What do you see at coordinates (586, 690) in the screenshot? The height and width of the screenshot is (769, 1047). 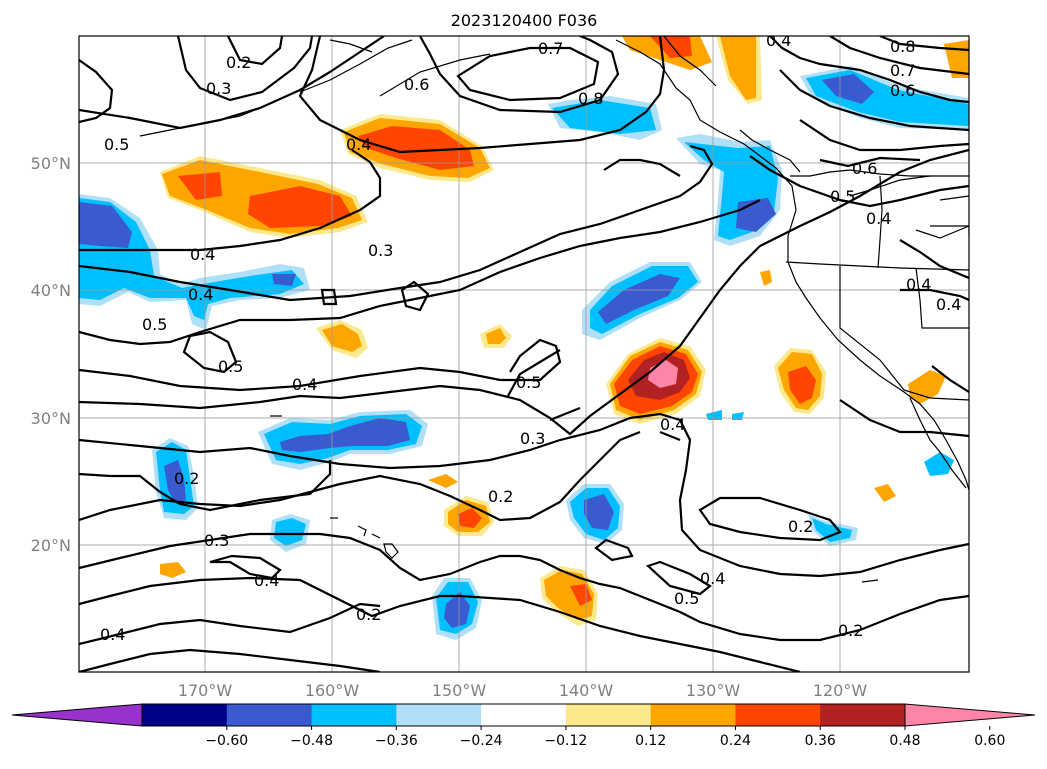 I see `lon-label: 140°W` at bounding box center [586, 690].